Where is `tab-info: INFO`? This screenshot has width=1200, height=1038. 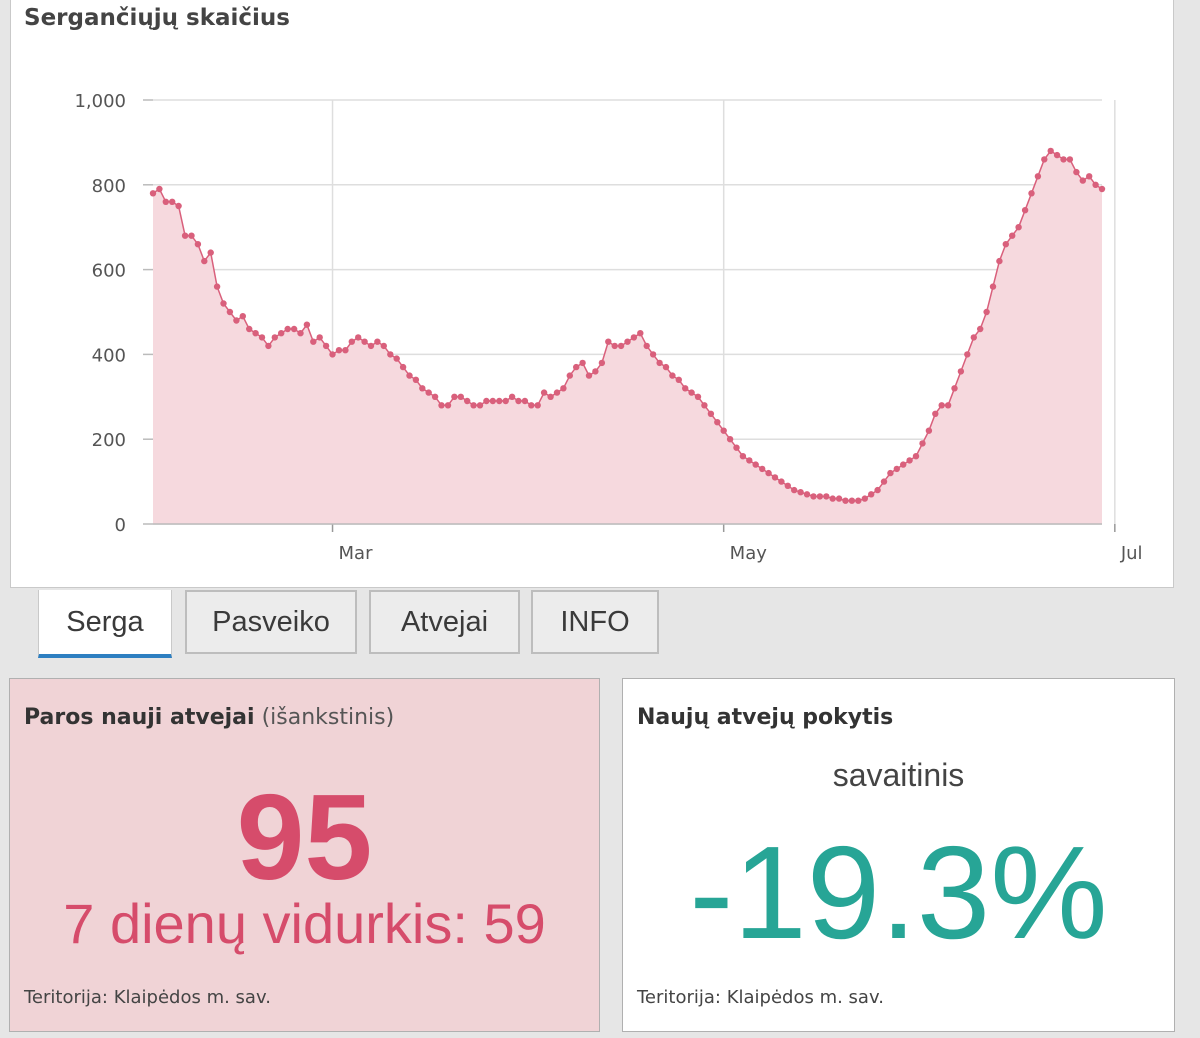 tab-info: INFO is located at coordinates (595, 622).